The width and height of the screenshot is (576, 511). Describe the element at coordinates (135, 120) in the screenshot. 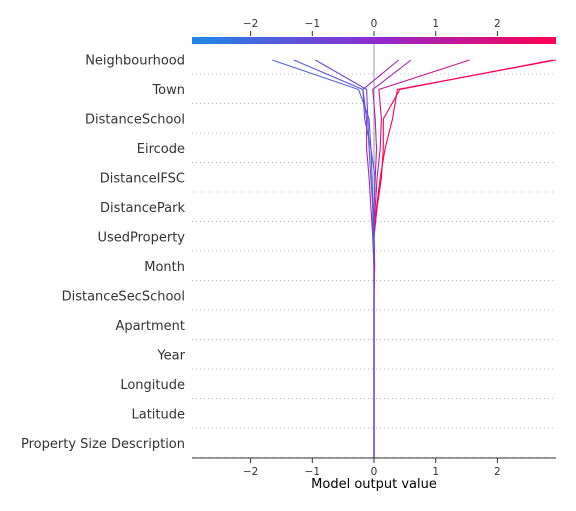

I see `feature-label: DistanceSchool` at that location.